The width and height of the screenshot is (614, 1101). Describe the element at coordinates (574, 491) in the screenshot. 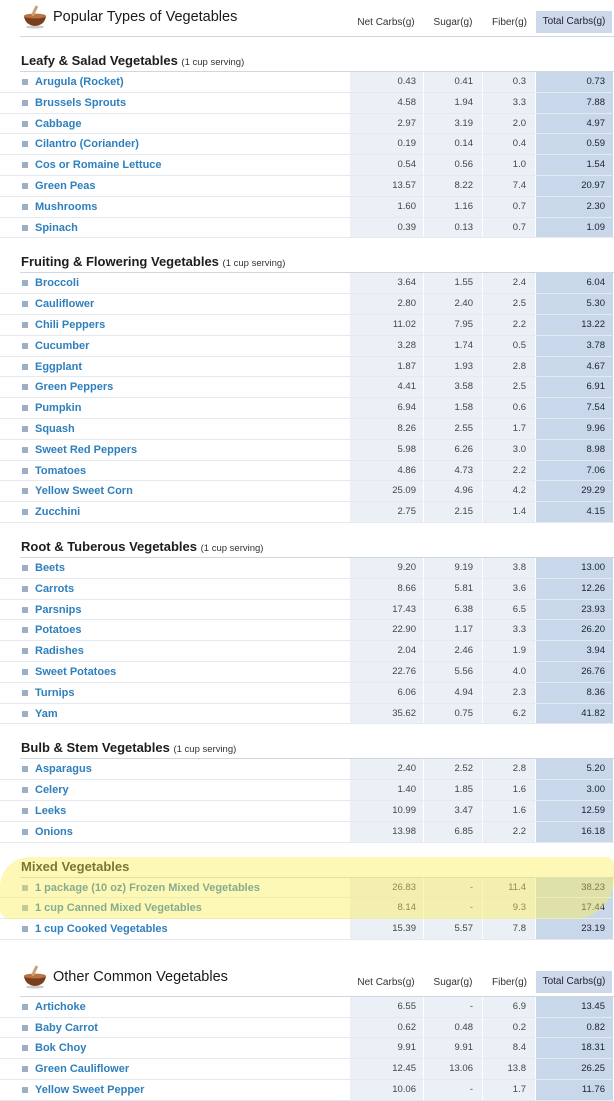

I see `total-carbs-cell: 29.29` at that location.